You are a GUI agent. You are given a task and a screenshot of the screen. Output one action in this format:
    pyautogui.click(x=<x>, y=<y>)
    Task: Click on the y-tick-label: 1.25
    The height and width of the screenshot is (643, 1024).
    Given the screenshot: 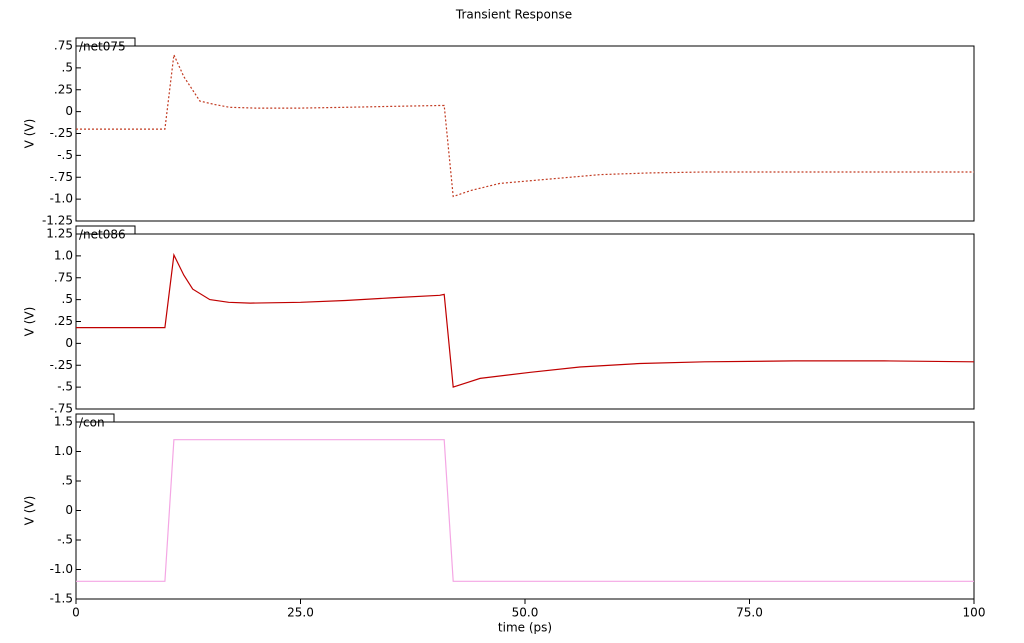 What is the action you would take?
    pyautogui.click(x=59, y=234)
    